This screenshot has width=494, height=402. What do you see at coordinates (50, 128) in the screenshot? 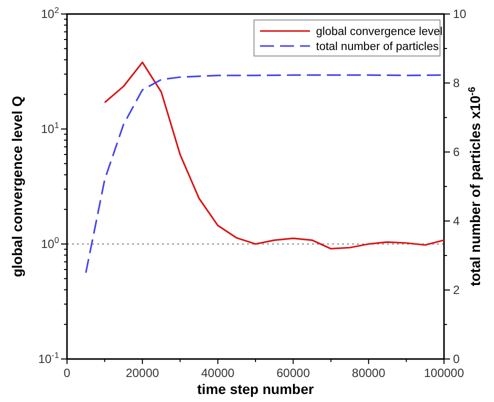
I see `y-tick-label: 10$^{1}$` at bounding box center [50, 128].